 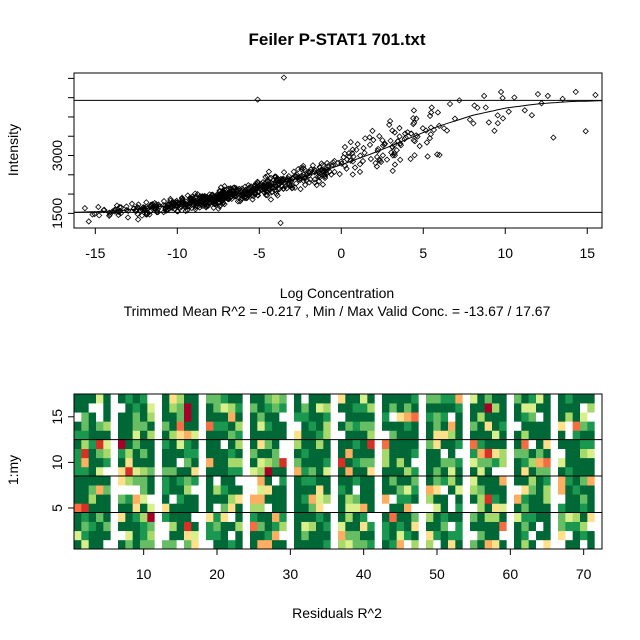 What do you see at coordinates (340, 244) in the screenshot?
I see `x-axis-ticks: -15 -10 -5 0 5 10 15` at bounding box center [340, 244].